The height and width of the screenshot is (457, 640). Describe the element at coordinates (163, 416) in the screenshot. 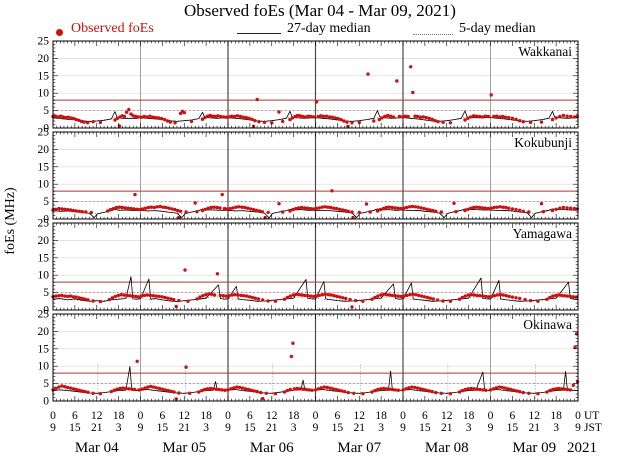

I see `ut-tick-label: 6` at that location.